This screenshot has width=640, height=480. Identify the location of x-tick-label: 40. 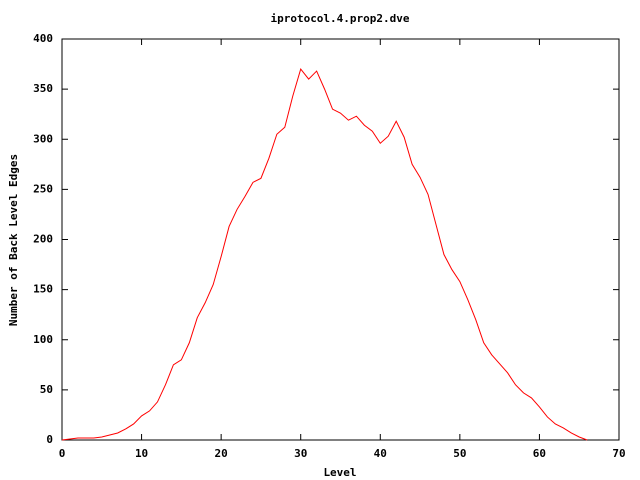
(380, 453).